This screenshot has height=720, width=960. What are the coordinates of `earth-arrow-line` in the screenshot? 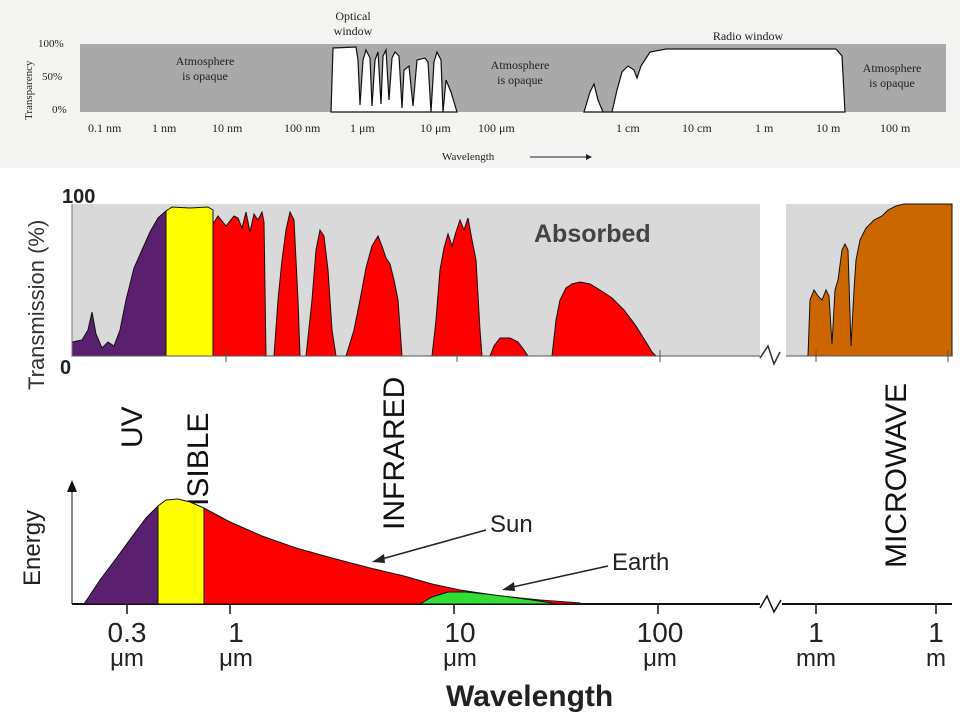 It's located at (558, 577).